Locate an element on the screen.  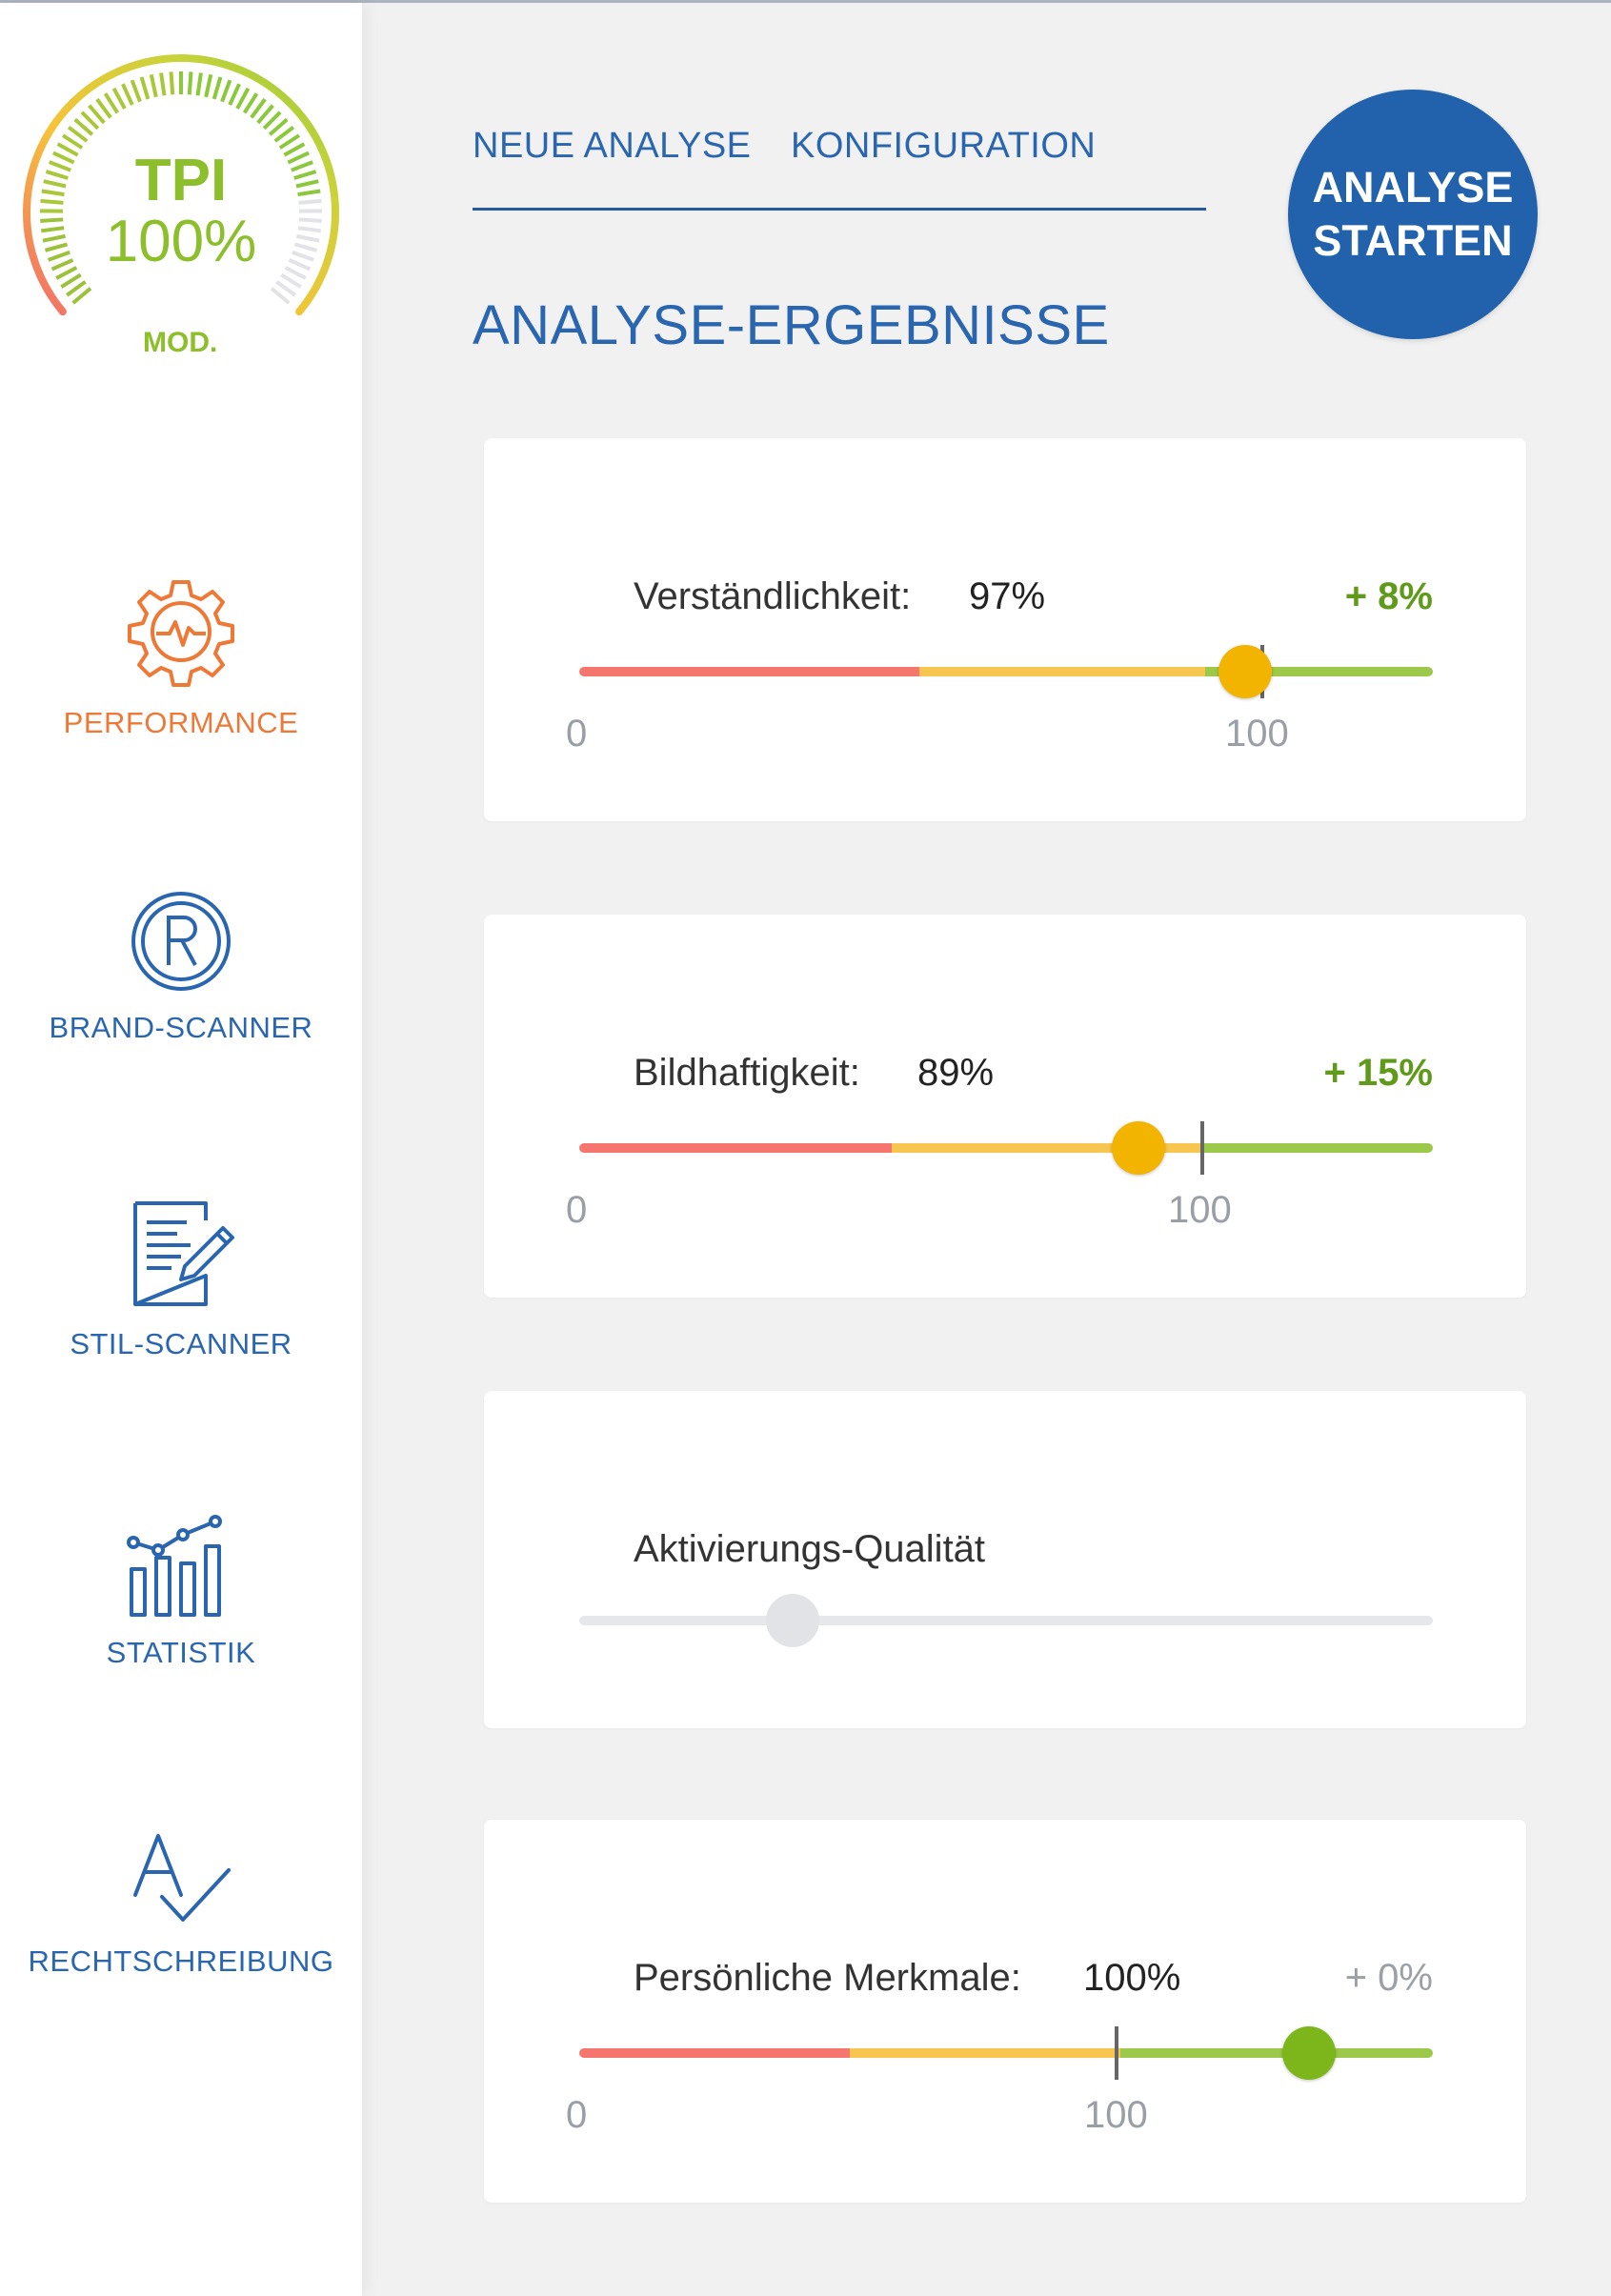
section-title: ANALYSE-ERGEBNISSE is located at coordinates (791, 325).